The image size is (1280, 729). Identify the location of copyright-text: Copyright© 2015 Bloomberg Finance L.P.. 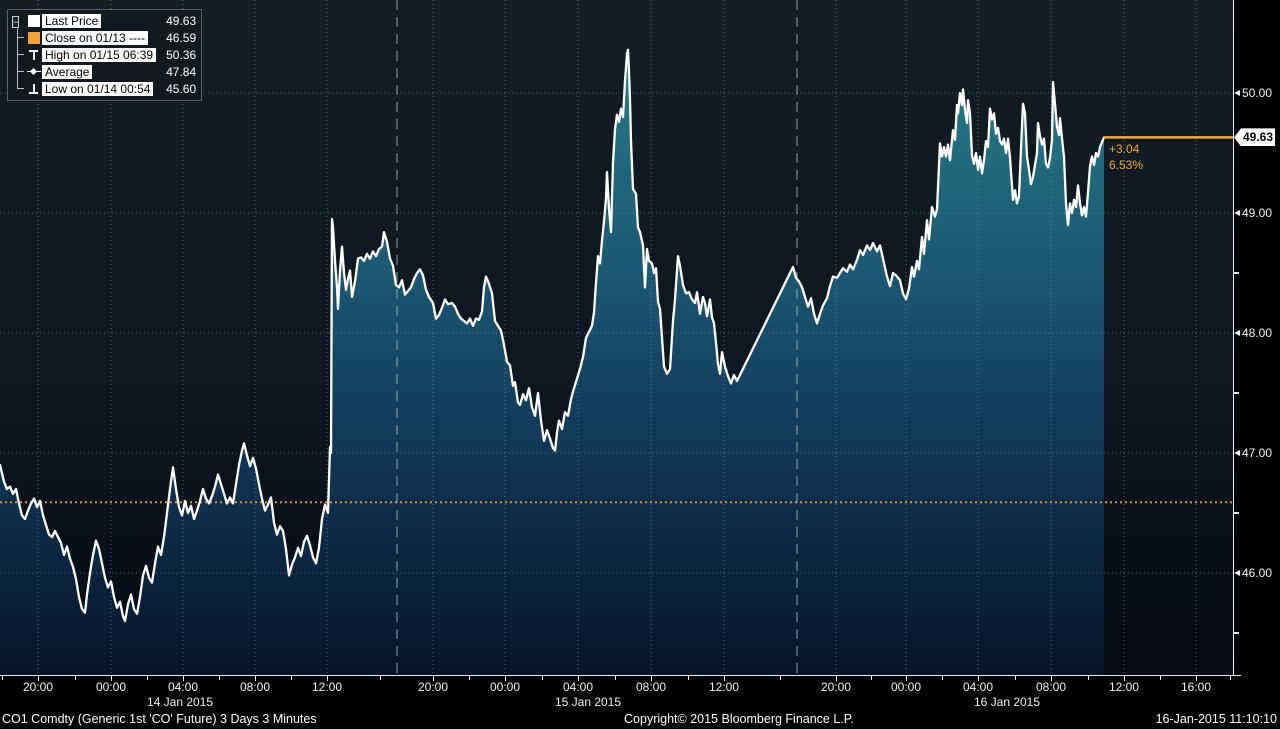
(739, 719).